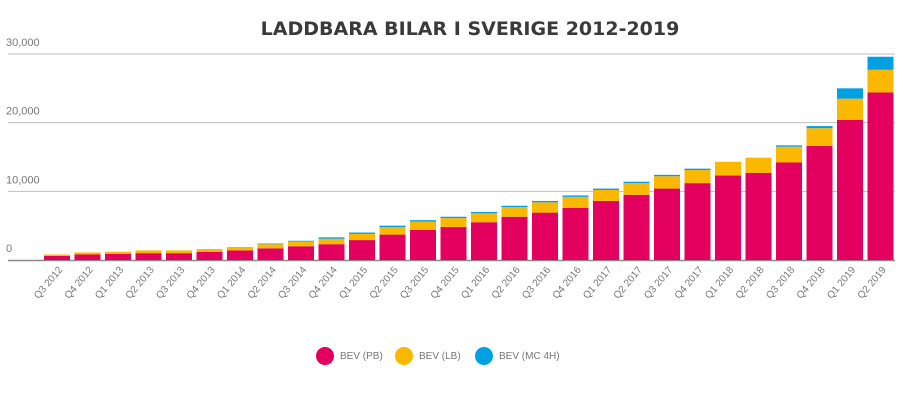 This screenshot has height=400, width=900. What do you see at coordinates (536, 283) in the screenshot?
I see `x-tick-label: Q3 2016` at bounding box center [536, 283].